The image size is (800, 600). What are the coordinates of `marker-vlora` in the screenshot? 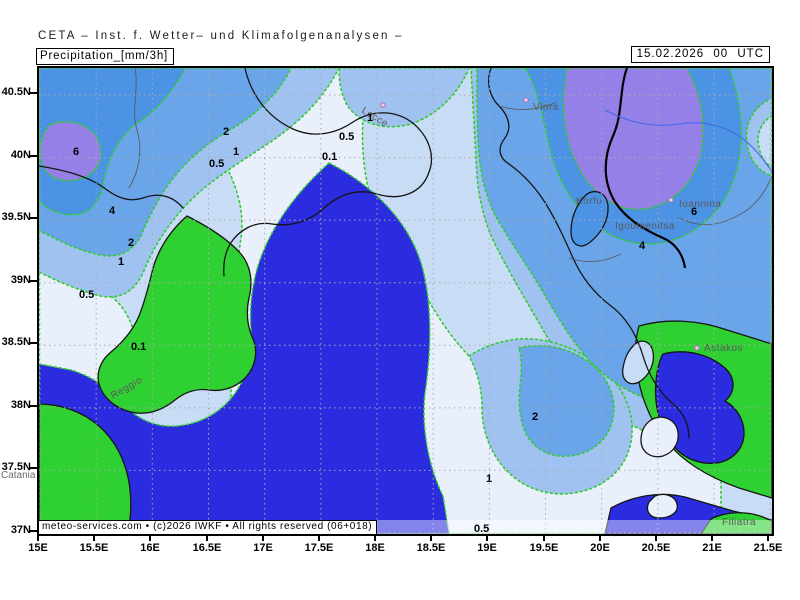 It's located at (526, 100).